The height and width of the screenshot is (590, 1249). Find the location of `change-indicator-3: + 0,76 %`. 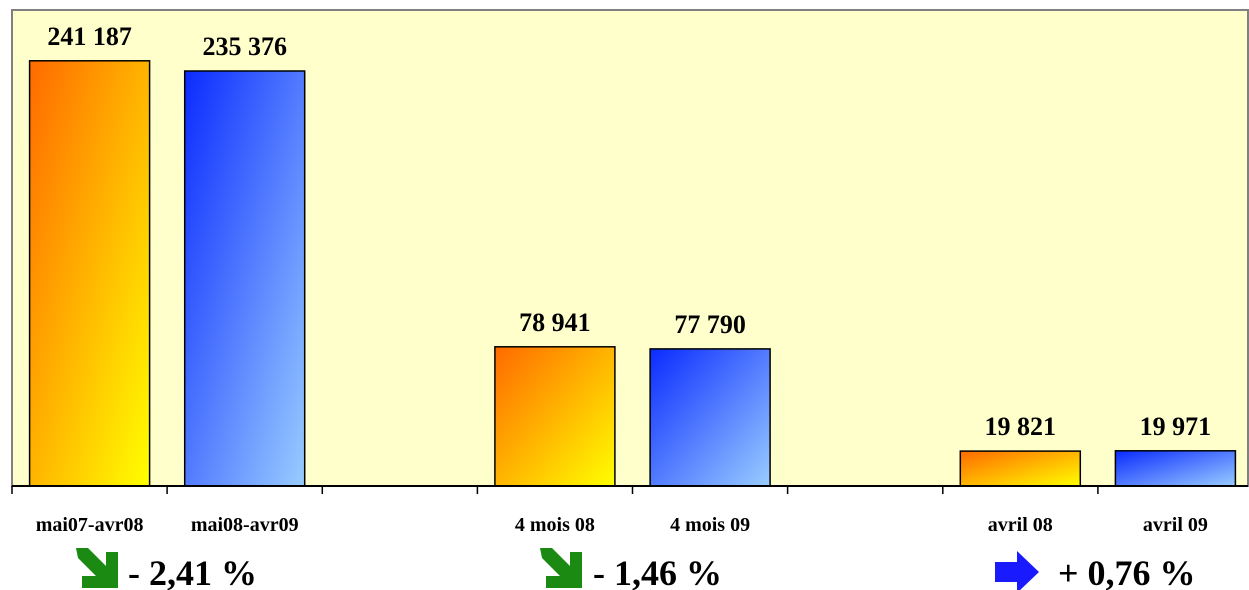

change-indicator-3: + 0,76 % is located at coordinates (1095, 570).